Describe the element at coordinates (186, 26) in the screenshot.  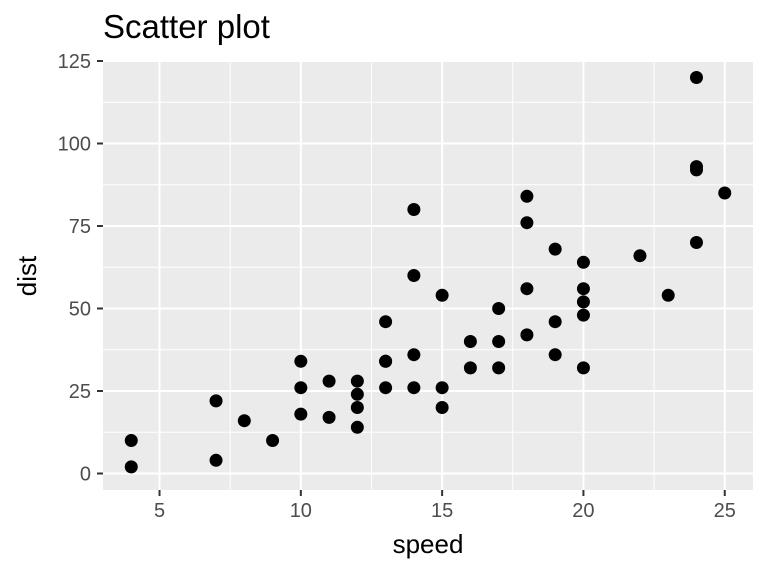
I see `chart-title: Scatter plot` at that location.